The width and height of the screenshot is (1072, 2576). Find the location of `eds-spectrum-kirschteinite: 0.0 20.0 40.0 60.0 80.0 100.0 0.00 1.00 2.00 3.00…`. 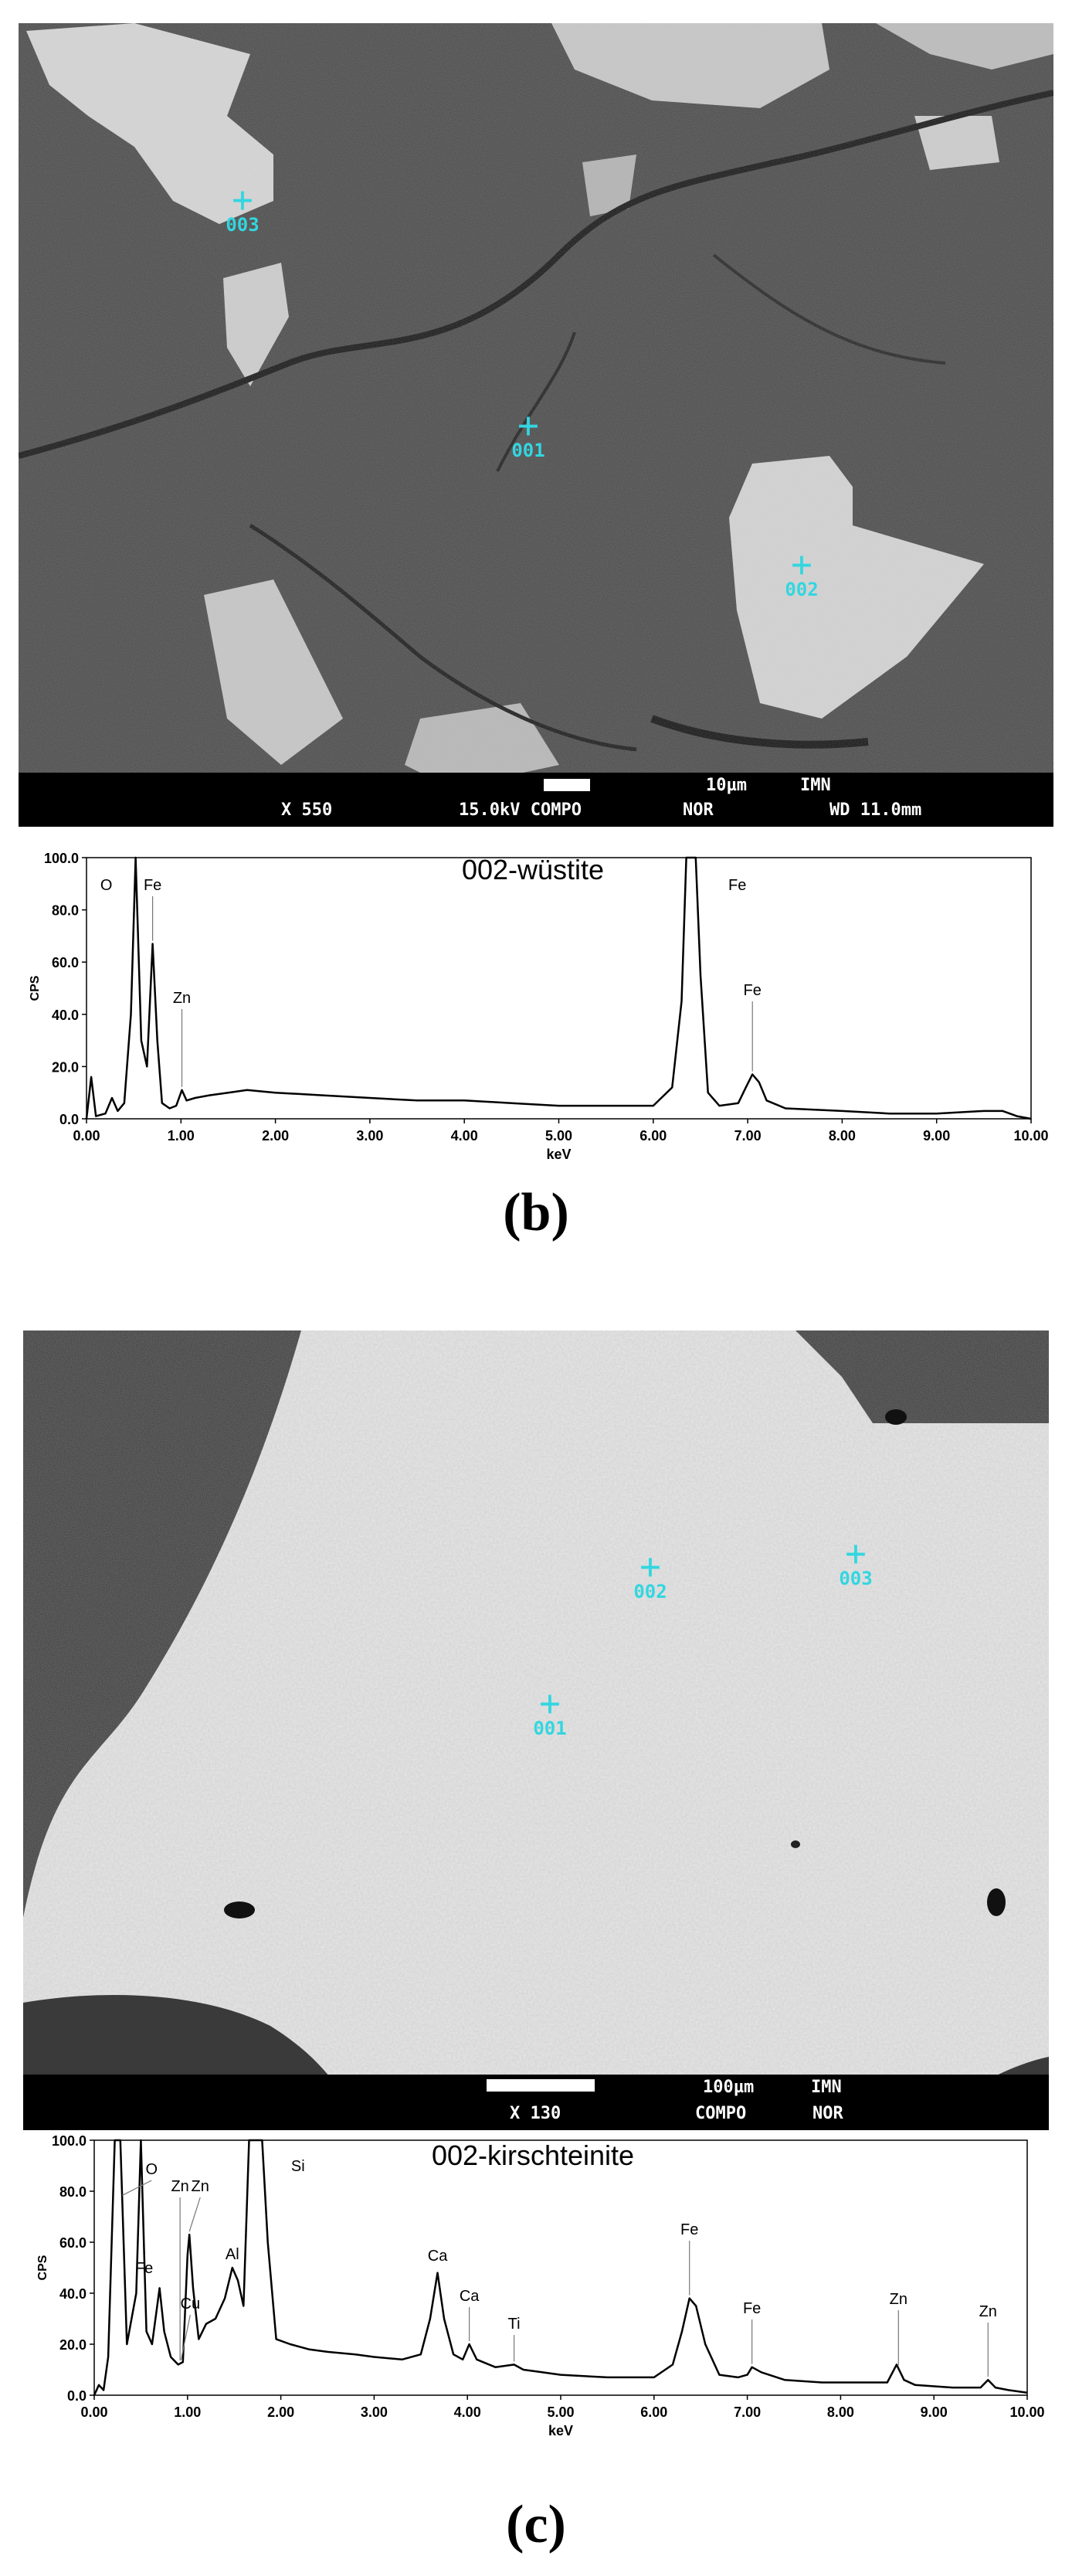

eds-spectrum-kirschteinite: 0.0 20.0 40.0 60.0 80.0 100.0 0.00 1.00 2.00 3.00… is located at coordinates (540, 2285).